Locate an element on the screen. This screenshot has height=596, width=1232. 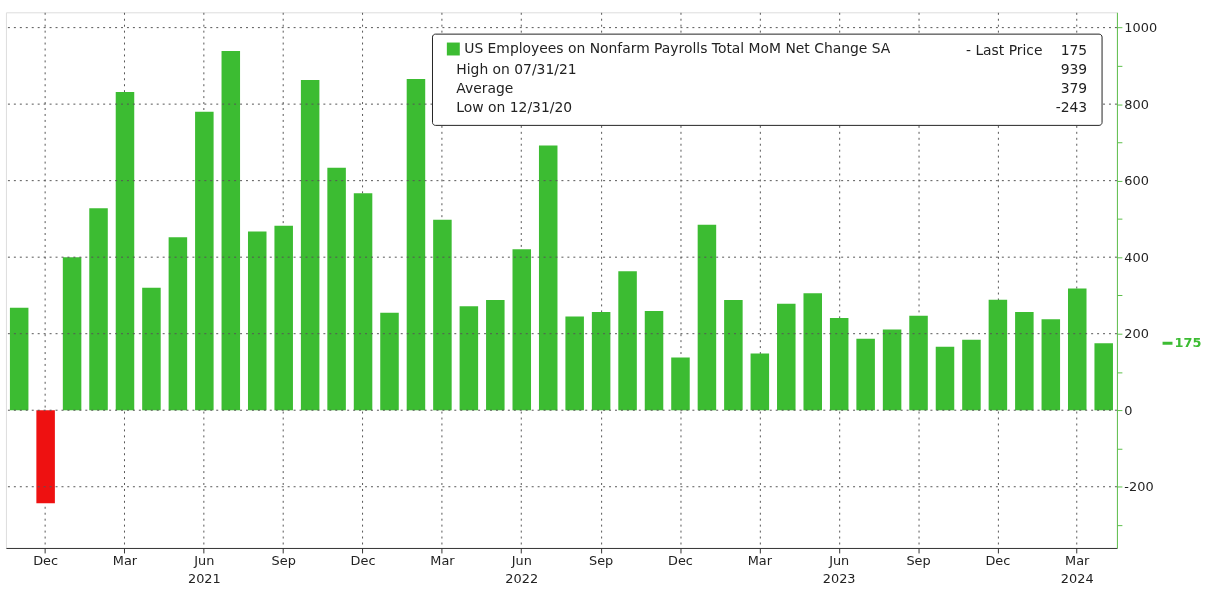
annotation: -243 is located at coordinates (1071, 106).